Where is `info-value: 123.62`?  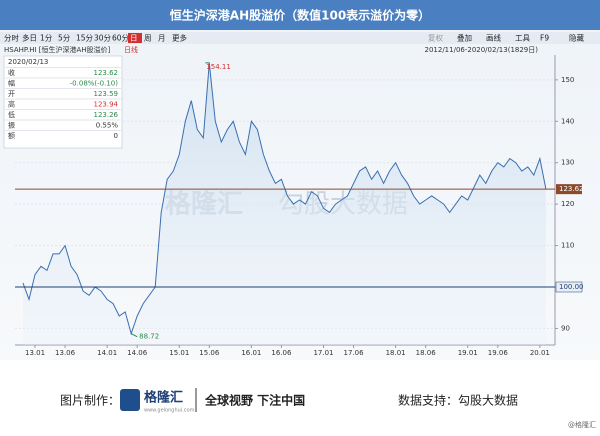 info-value: 123.62 is located at coordinates (106, 73).